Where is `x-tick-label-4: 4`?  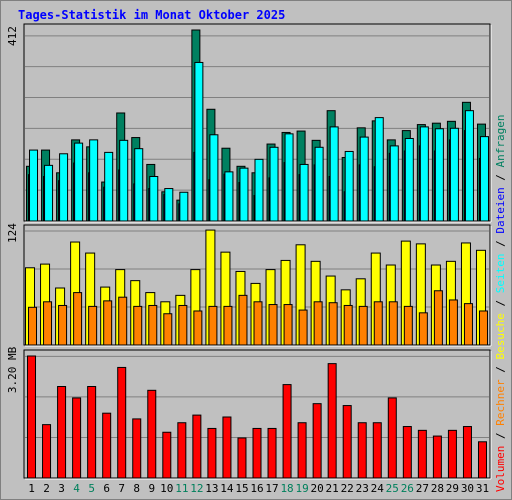
x-tick-label-4: 4 is located at coordinates (76, 488).